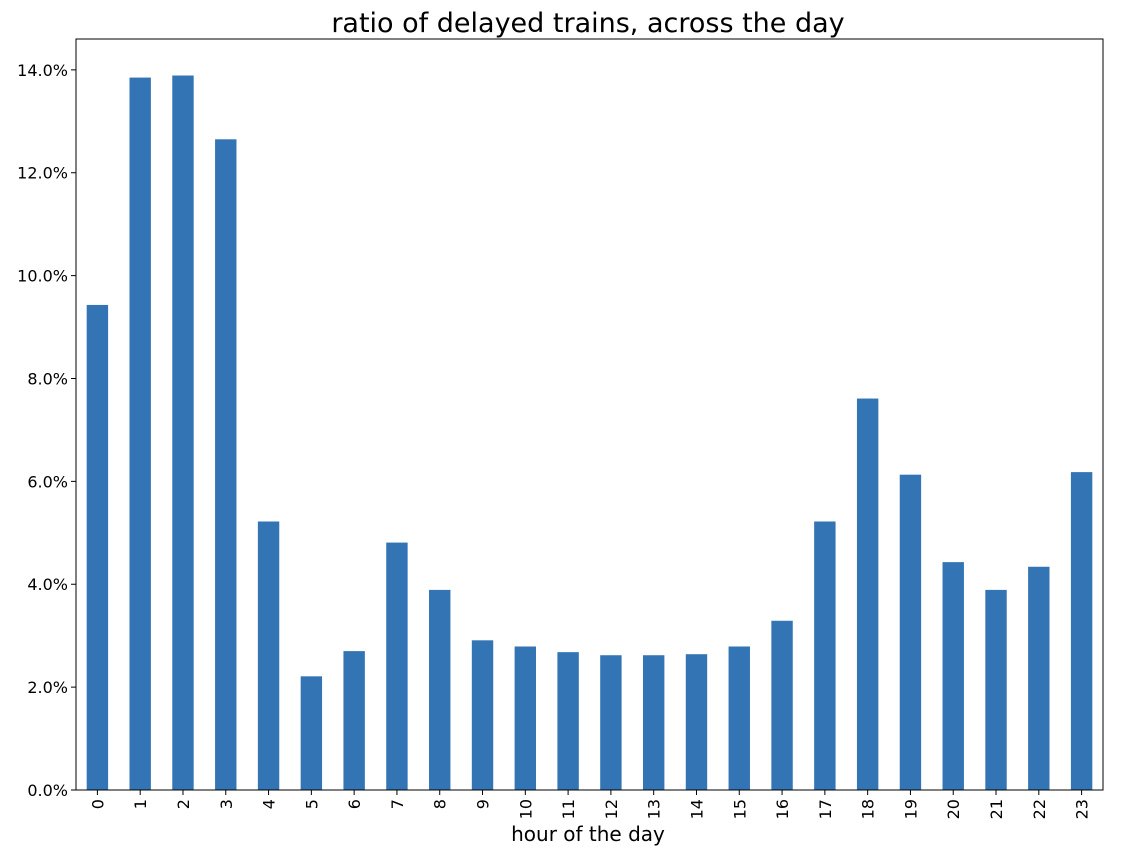 The width and height of the screenshot is (1132, 855). Describe the element at coordinates (311, 804) in the screenshot. I see `x-tick-label: 5` at that location.